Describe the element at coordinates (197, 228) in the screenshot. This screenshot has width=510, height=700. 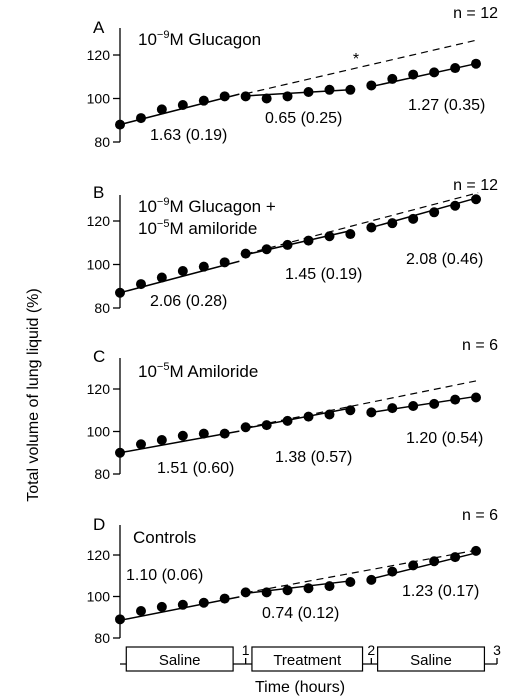
I see `panel-title-line2: 10−5M amiloride` at that location.